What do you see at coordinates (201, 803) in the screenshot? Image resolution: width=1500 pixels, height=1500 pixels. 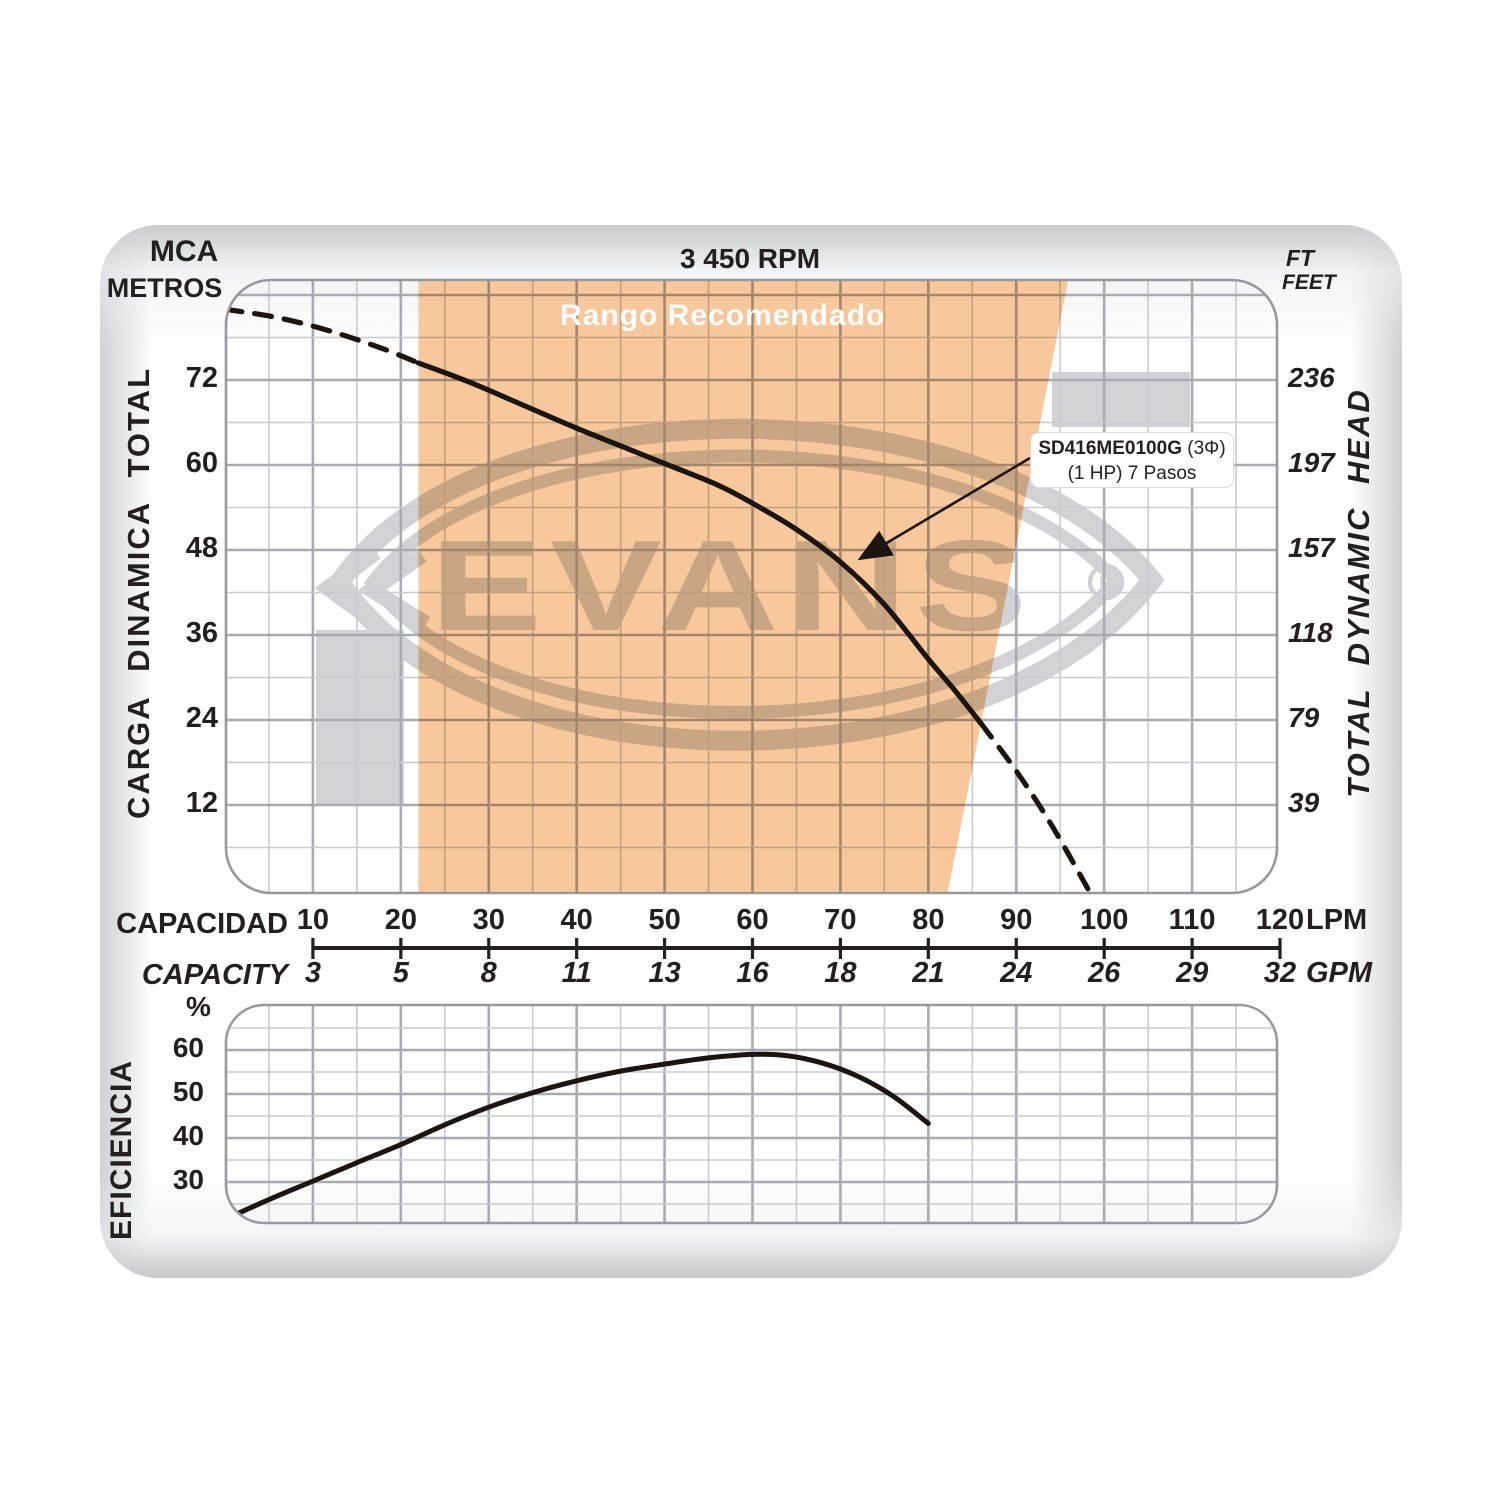 I see `head-tick-m-12: 12` at bounding box center [201, 803].